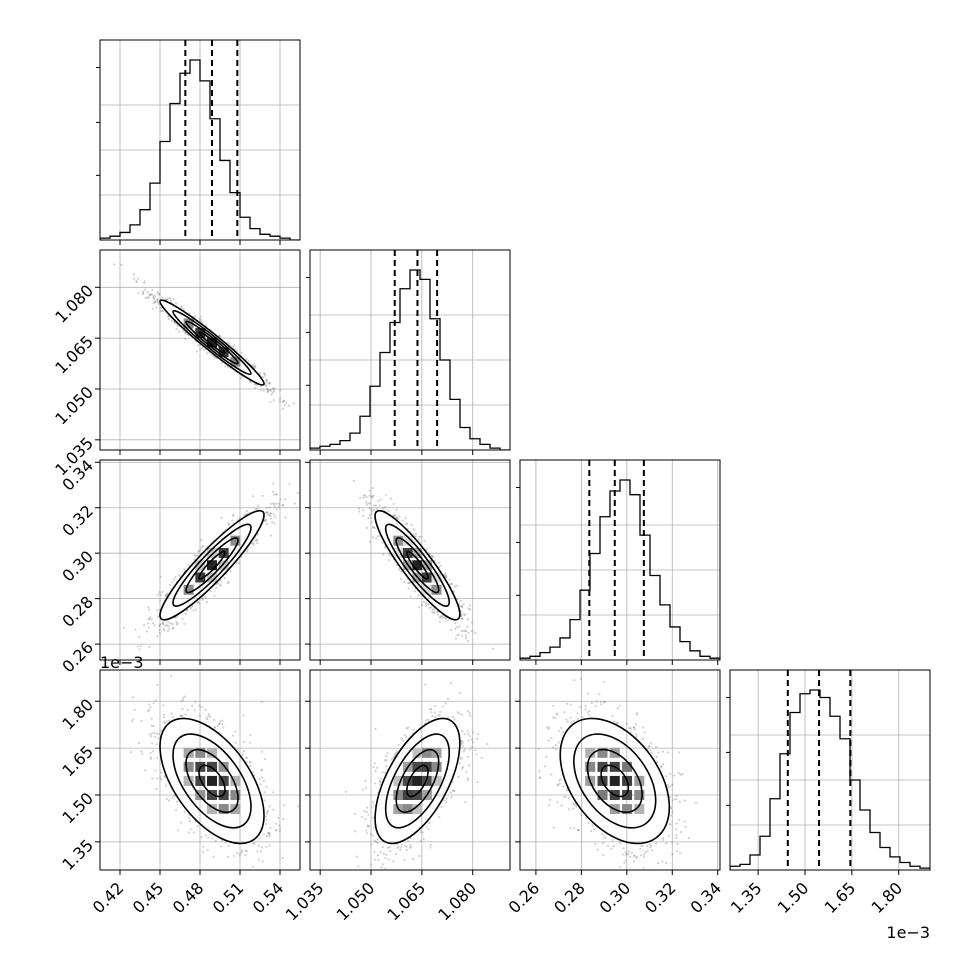 The image size is (970, 970). What do you see at coordinates (108, 897) in the screenshot?
I see `x-tick-label: 0.42` at bounding box center [108, 897].